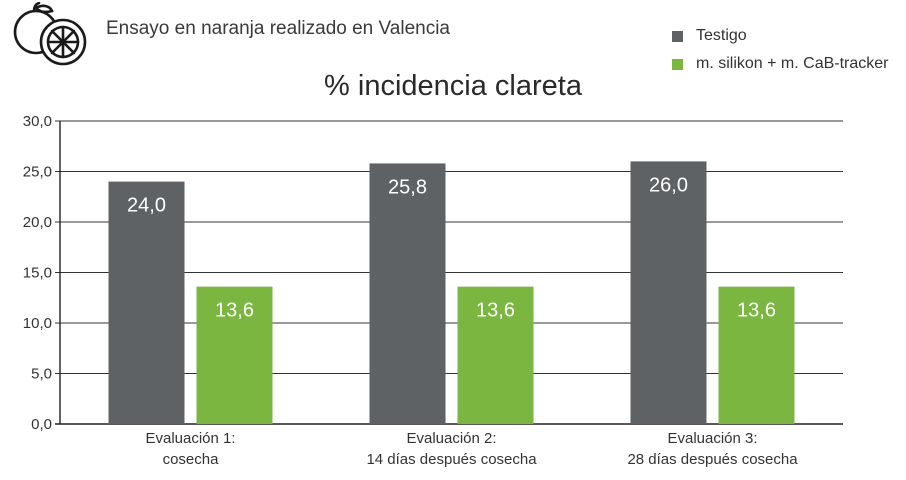 The height and width of the screenshot is (480, 906). I want to click on x-tick-label: 28 días después cosecha, so click(712, 459).